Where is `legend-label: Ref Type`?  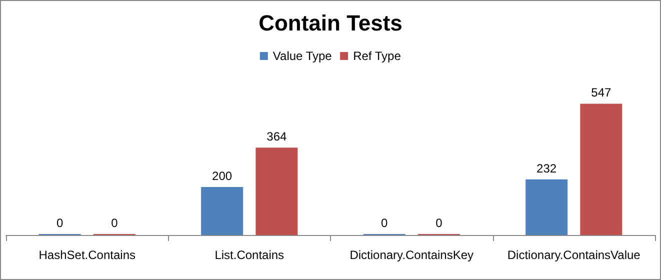 legend-label: Ref Type is located at coordinates (377, 56).